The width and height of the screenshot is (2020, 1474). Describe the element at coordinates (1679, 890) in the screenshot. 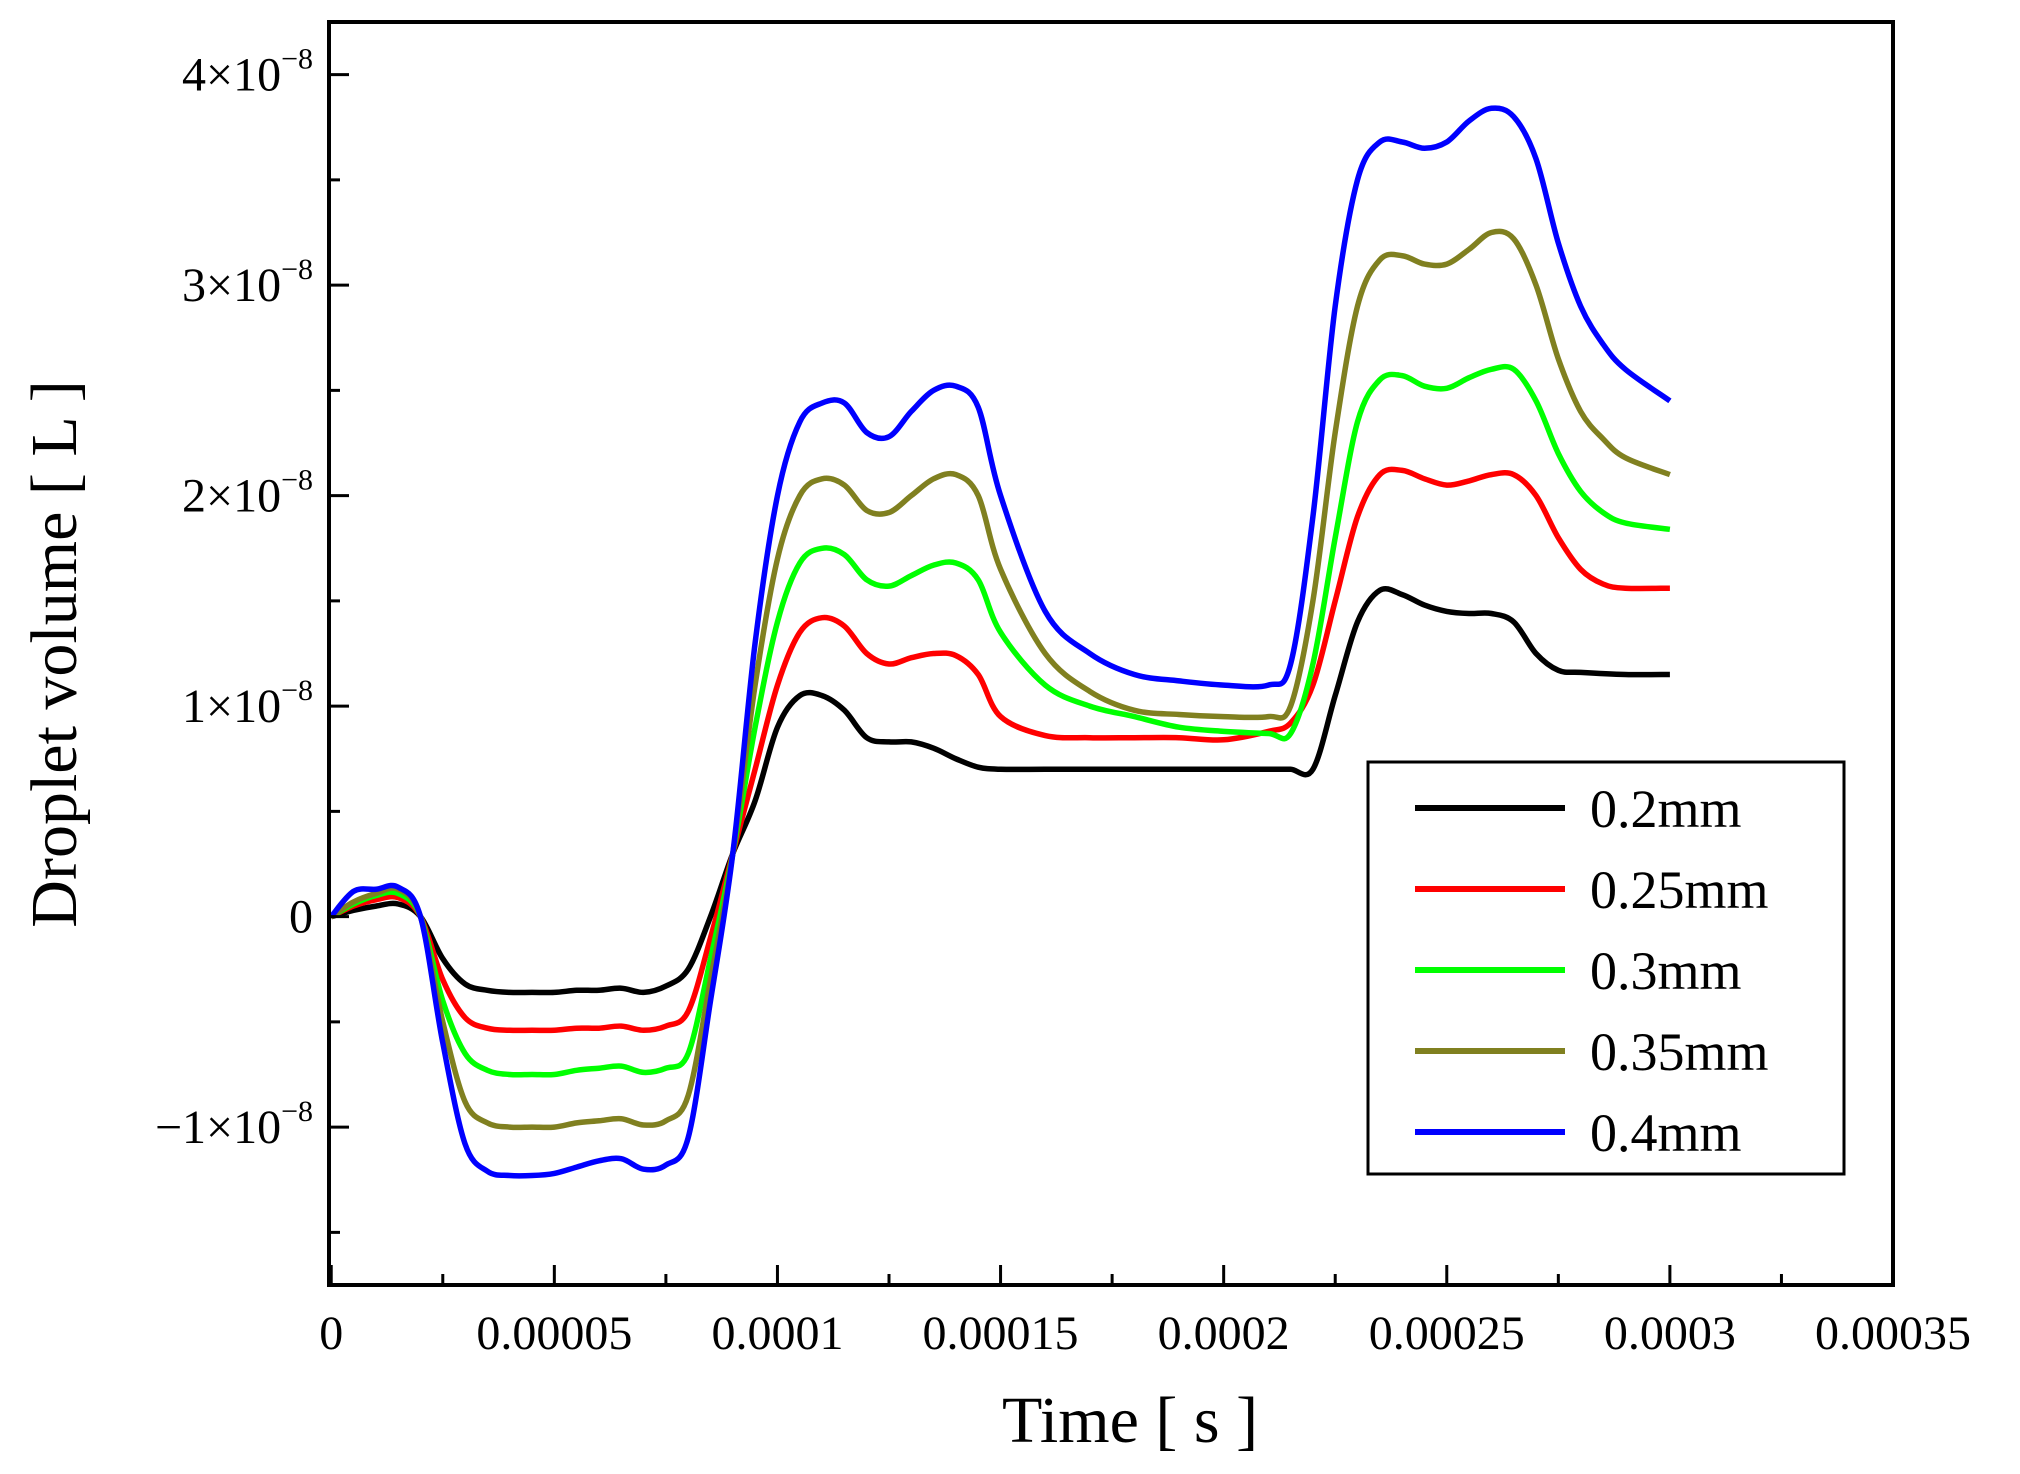

I see `legend-label-0.25mm: 0.25mm` at that location.